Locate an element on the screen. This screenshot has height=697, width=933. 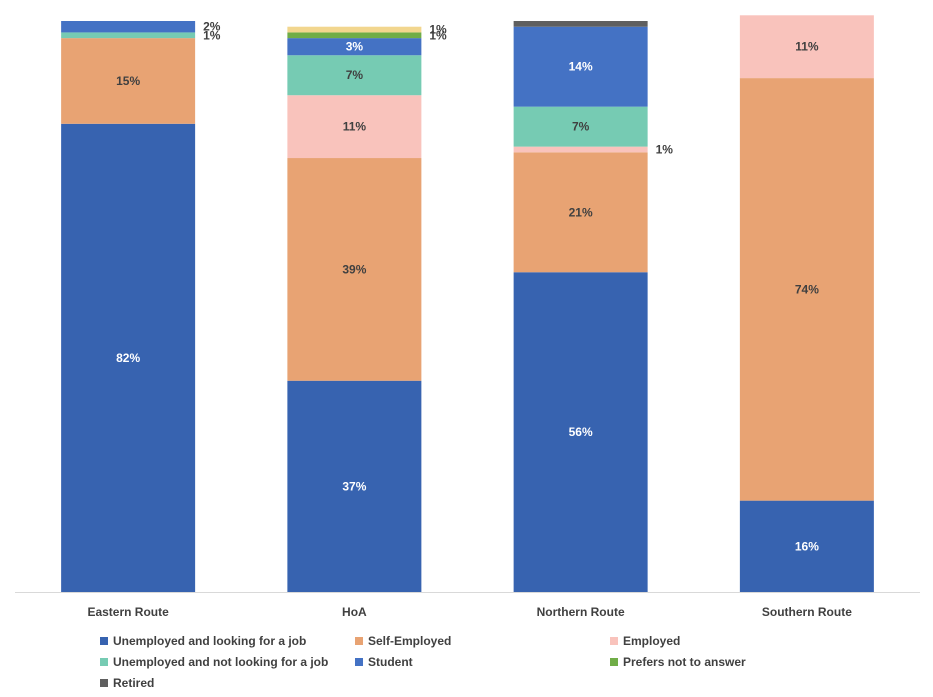
bar-segment-hoa-employed is located at coordinates (354, 127).